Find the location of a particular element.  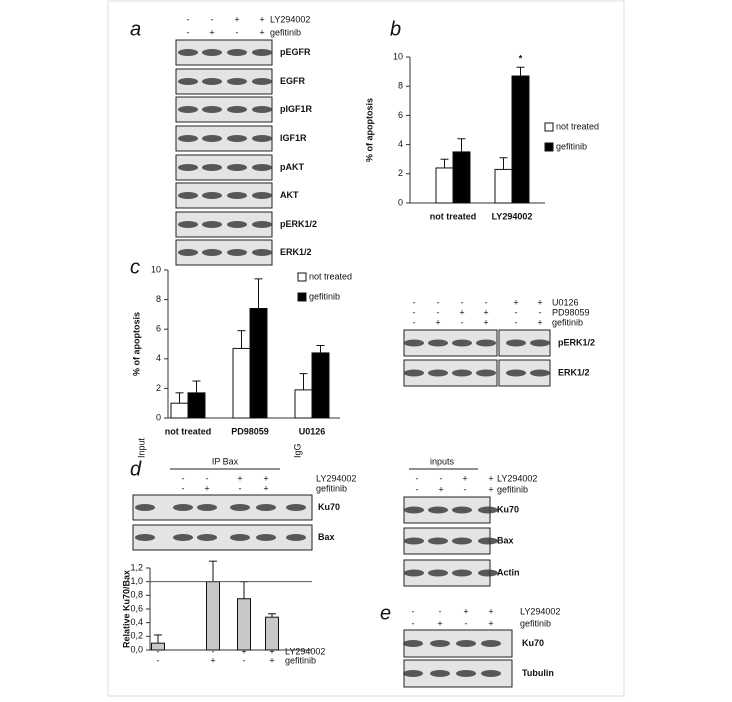

band-label: Tubulin is located at coordinates (538, 673).